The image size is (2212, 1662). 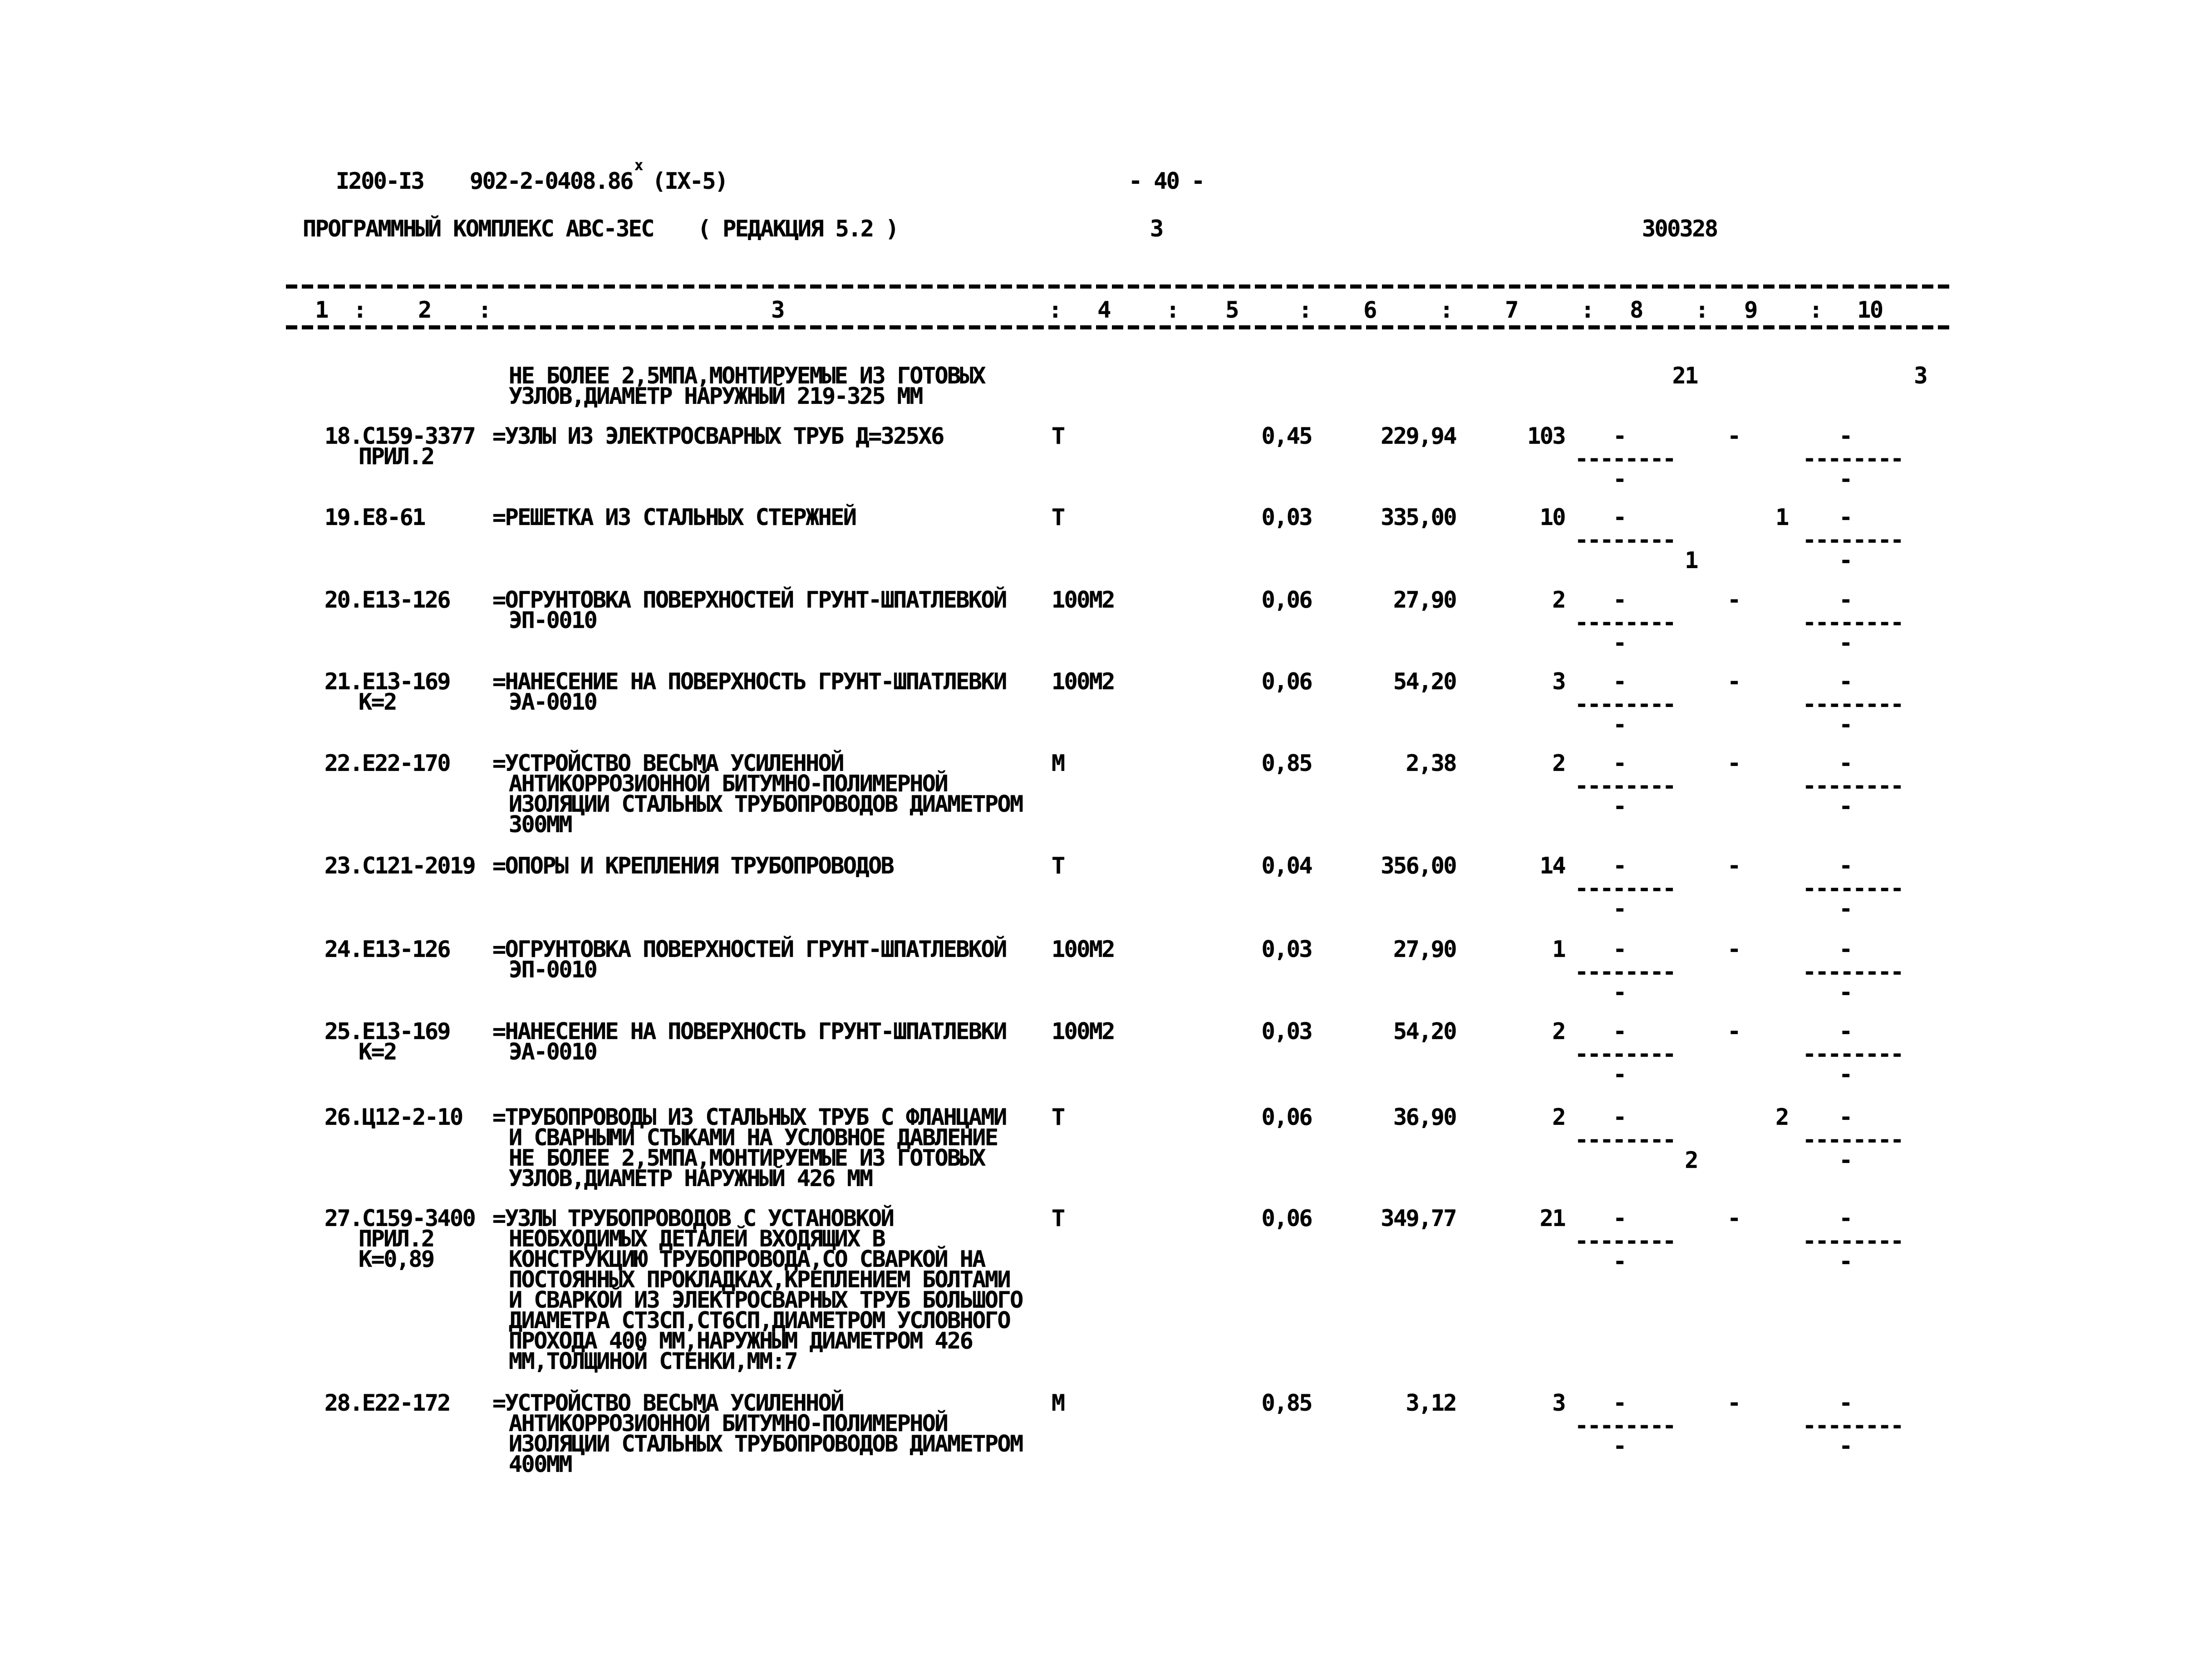 What do you see at coordinates (1552, 1218) in the screenshot?
I see `count-cell: 21` at bounding box center [1552, 1218].